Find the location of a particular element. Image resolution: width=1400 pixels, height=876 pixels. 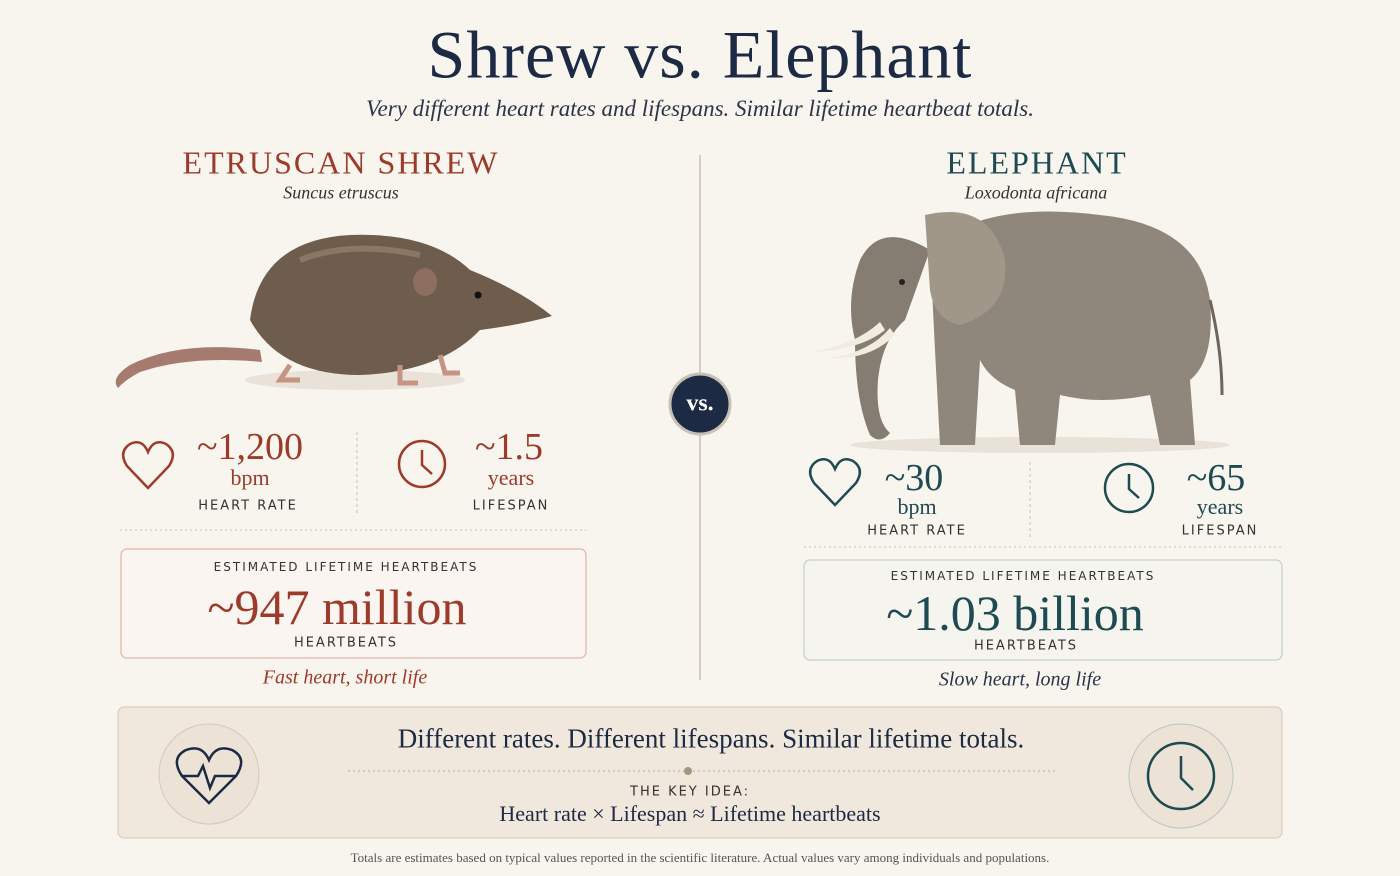

summary-dot is located at coordinates (688, 771).